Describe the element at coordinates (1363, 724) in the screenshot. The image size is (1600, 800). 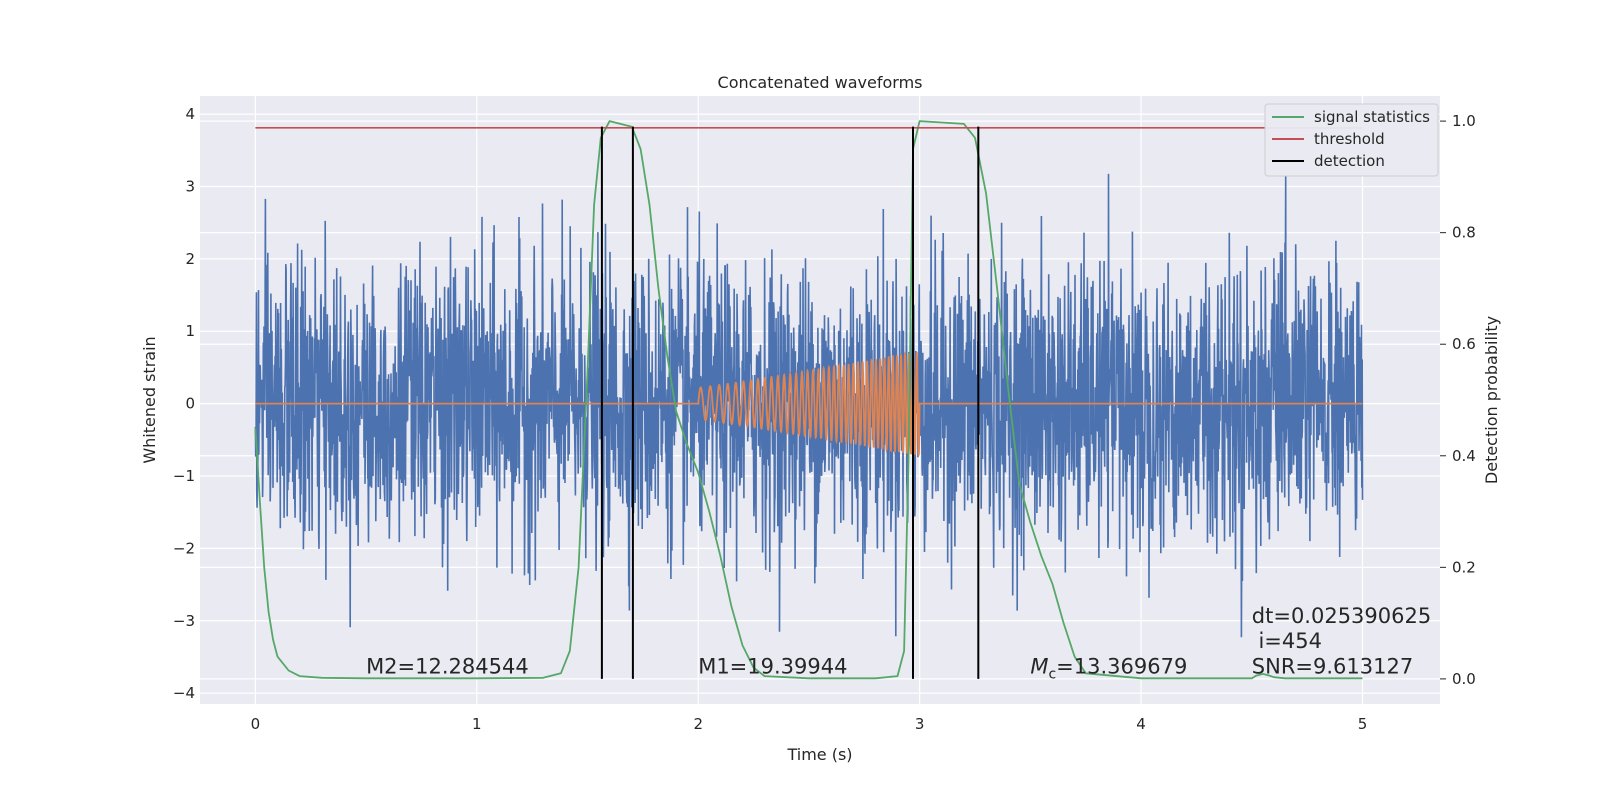
I see `x-tick-label: 5` at that location.